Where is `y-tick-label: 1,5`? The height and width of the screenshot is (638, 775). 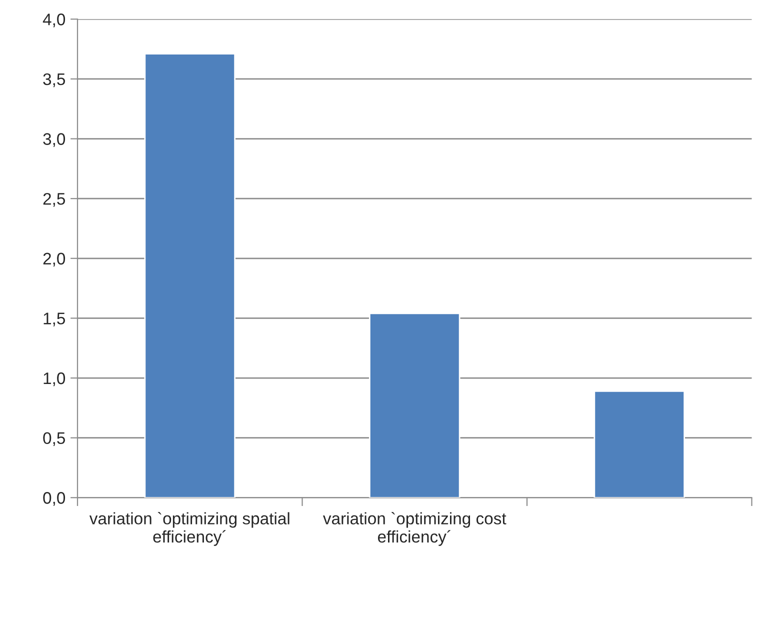
y-tick-label: 1,5 is located at coordinates (54, 319).